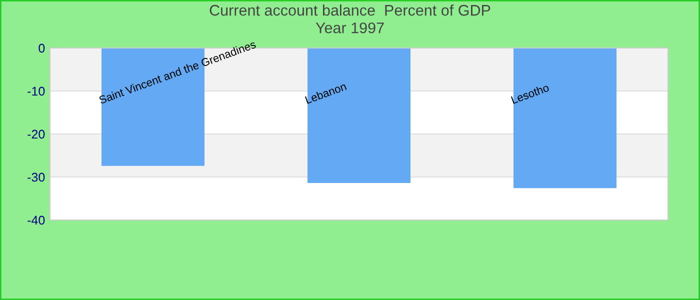 Image resolution: width=700 pixels, height=300 pixels. I want to click on y-tick-label: -40, so click(36, 220).